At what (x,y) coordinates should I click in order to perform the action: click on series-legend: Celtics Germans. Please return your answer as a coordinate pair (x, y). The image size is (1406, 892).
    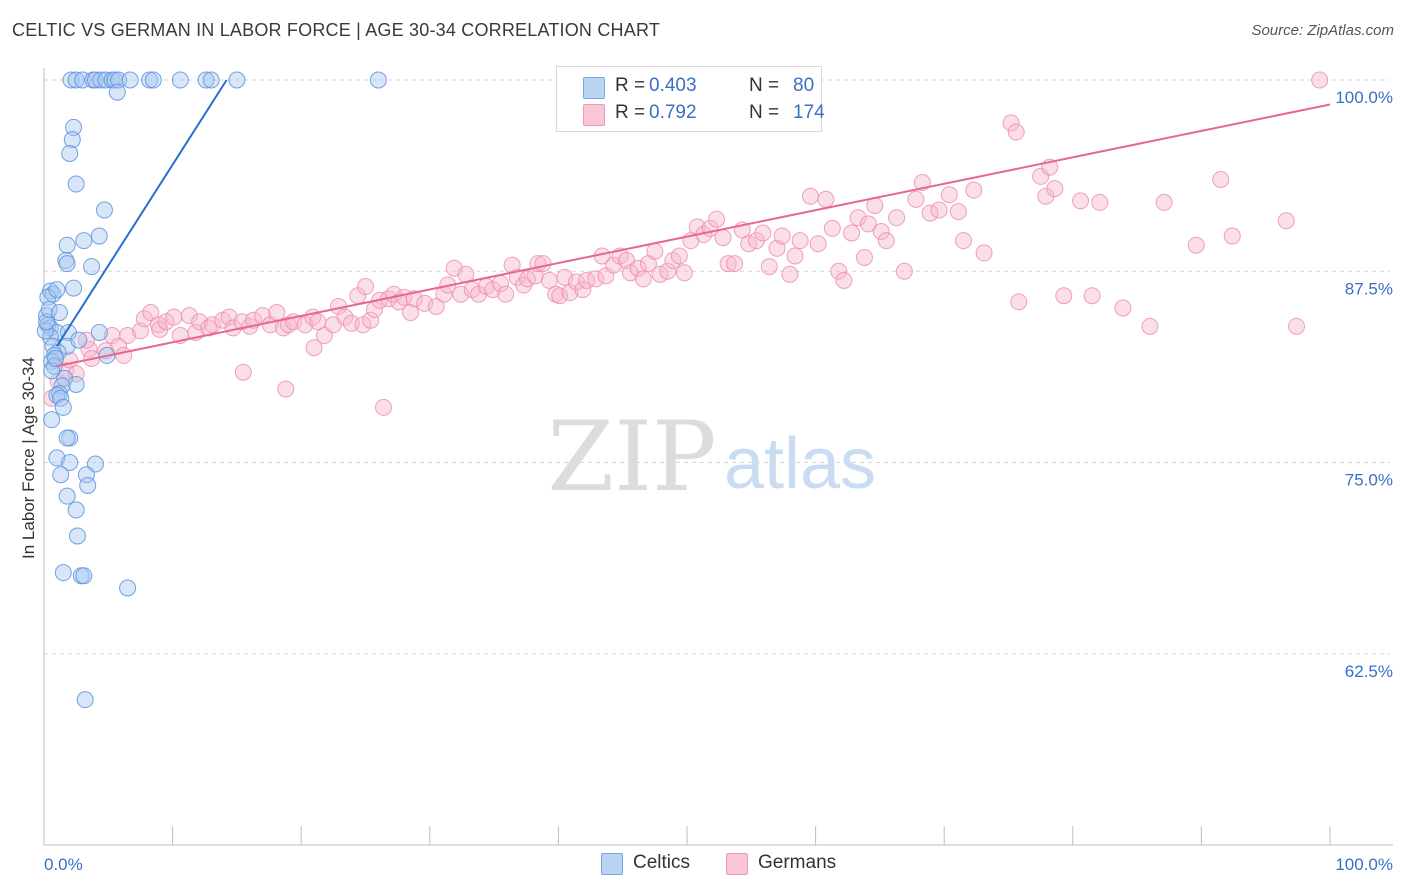
    Looking at the image, I should click on (703, 865).